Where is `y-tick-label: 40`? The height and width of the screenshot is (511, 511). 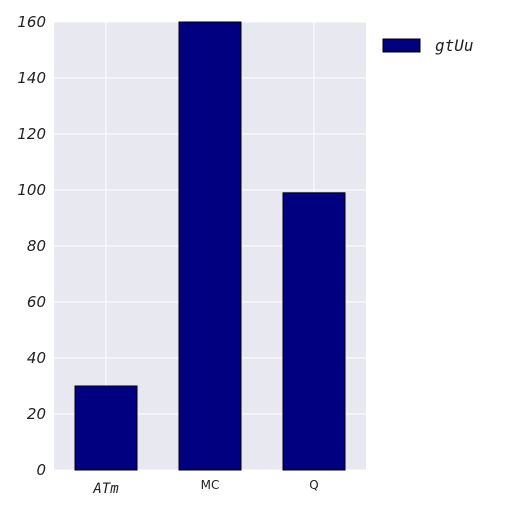
y-tick-label: 40 is located at coordinates (36, 358).